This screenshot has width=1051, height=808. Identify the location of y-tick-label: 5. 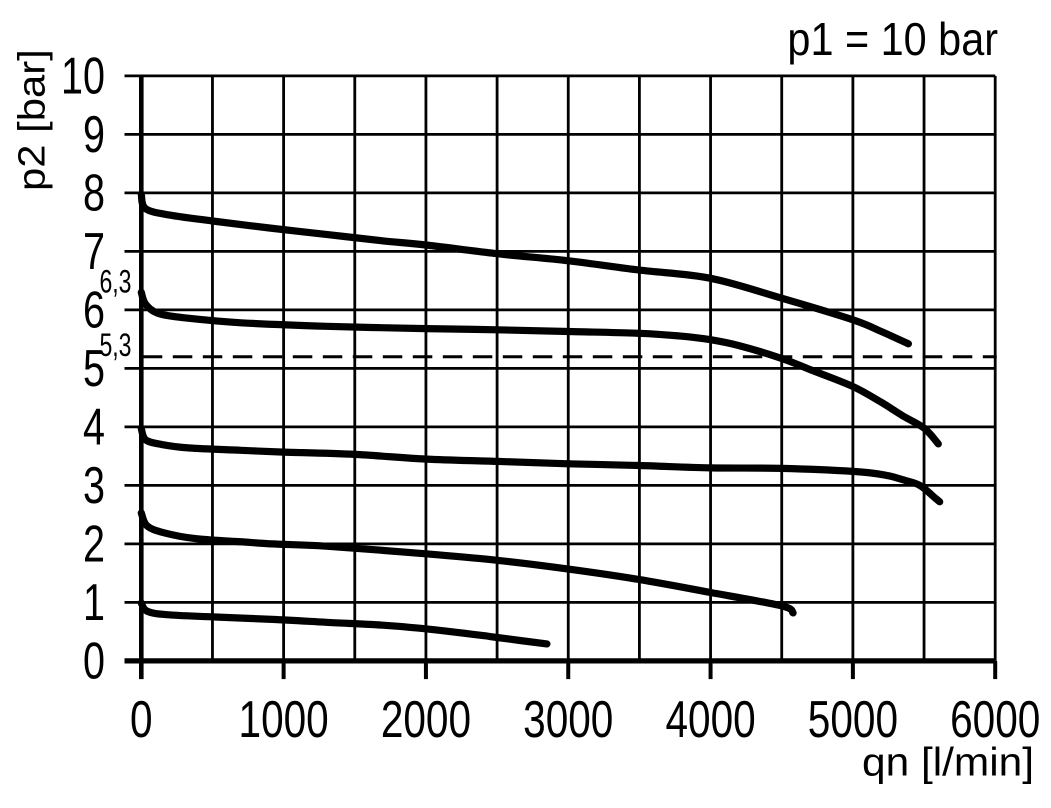
(94, 368).